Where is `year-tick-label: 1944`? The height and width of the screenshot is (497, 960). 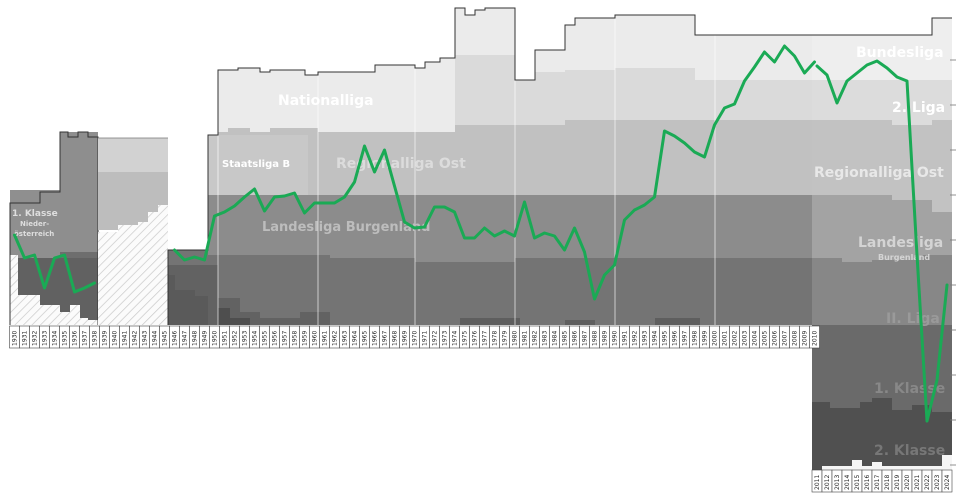
year-tick-label: 1944 is located at coordinates (155, 338).